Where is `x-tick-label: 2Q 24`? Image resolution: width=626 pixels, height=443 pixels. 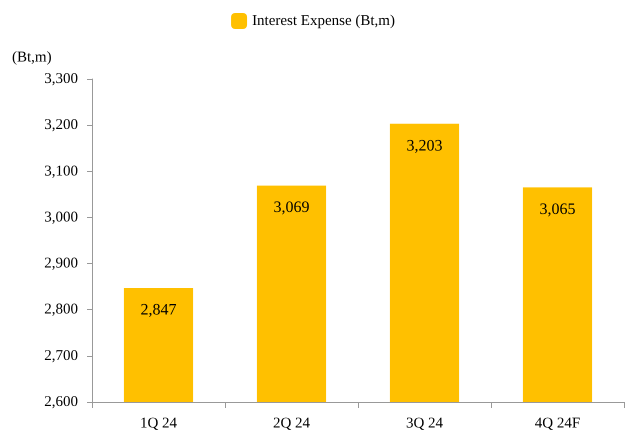 x-tick-label: 2Q 24 is located at coordinates (291, 424).